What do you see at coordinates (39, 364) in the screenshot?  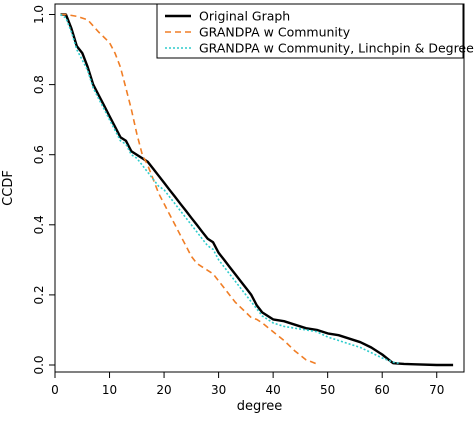 I see `y-tick-label: 0.0` at bounding box center [39, 364].